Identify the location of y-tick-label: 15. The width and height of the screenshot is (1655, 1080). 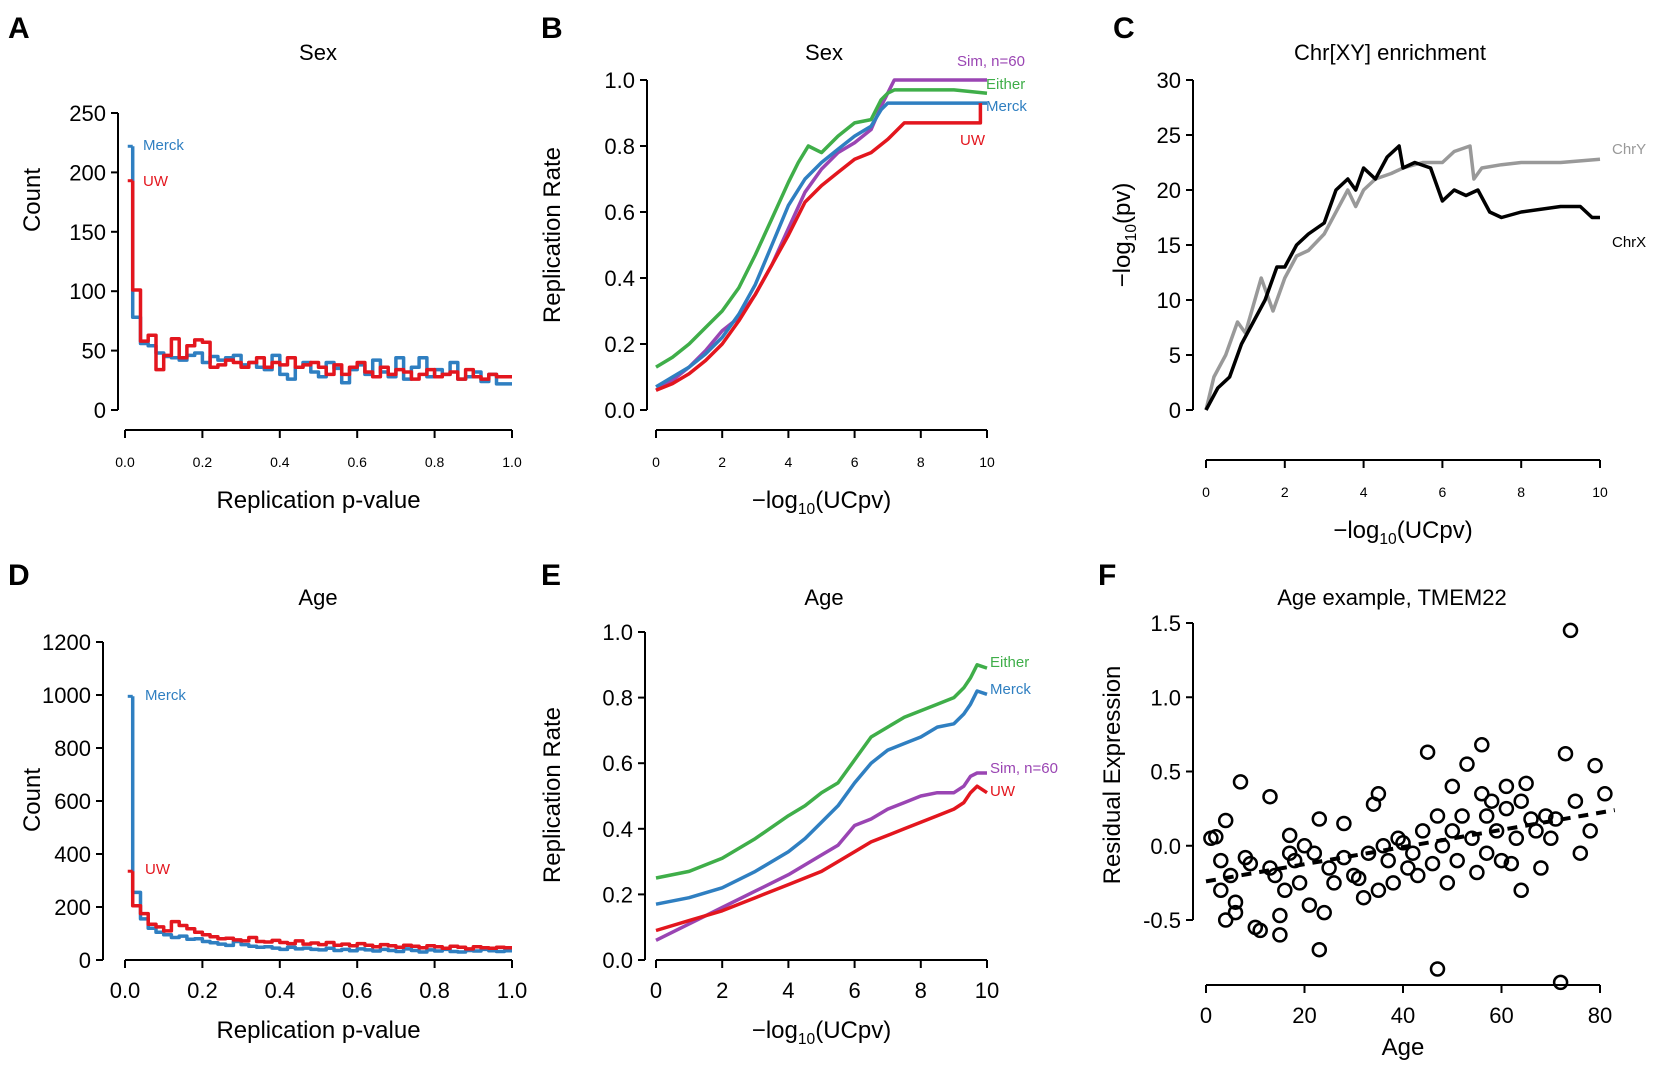
(1169, 245).